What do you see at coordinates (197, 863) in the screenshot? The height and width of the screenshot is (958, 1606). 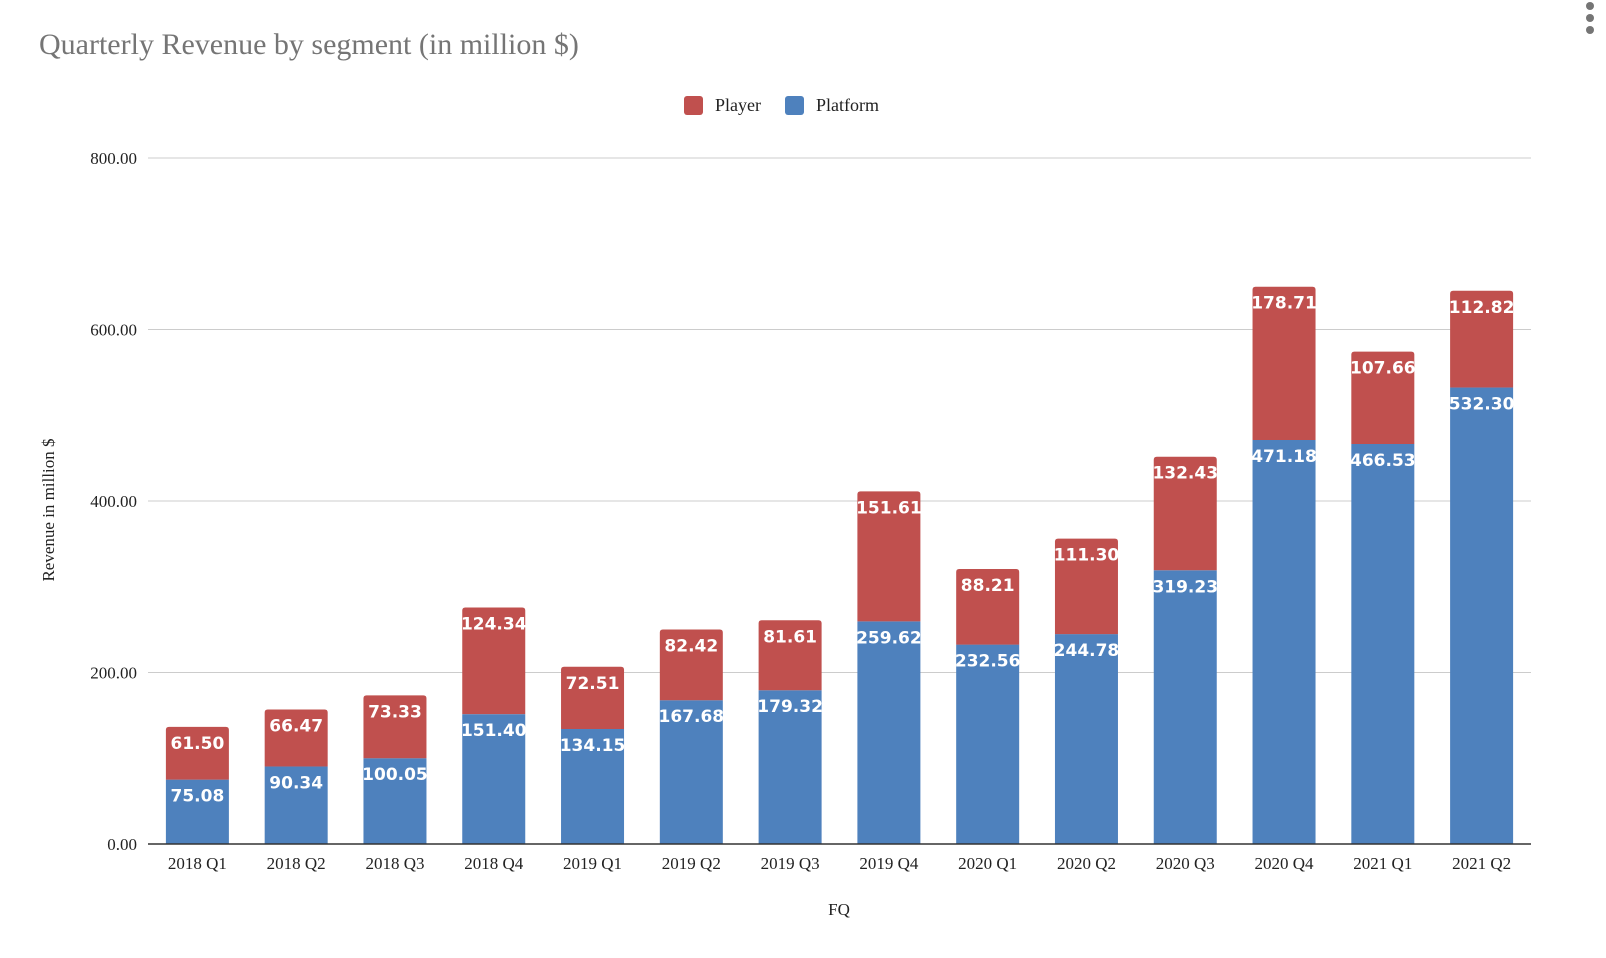 I see `x-tick-label: 2018 Q1` at bounding box center [197, 863].